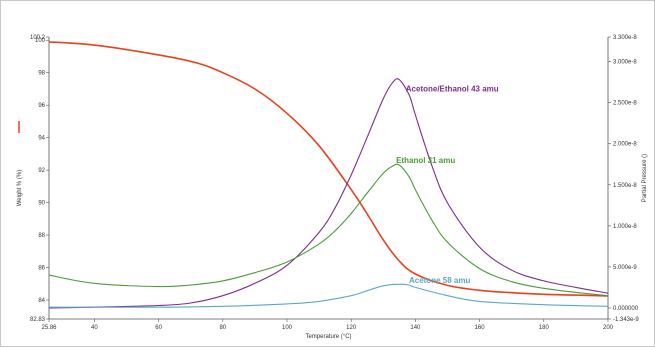 This screenshot has width=655, height=348. What do you see at coordinates (626, 309) in the screenshot?
I see `y-right-tick-label: 0.000000` at bounding box center [626, 309].